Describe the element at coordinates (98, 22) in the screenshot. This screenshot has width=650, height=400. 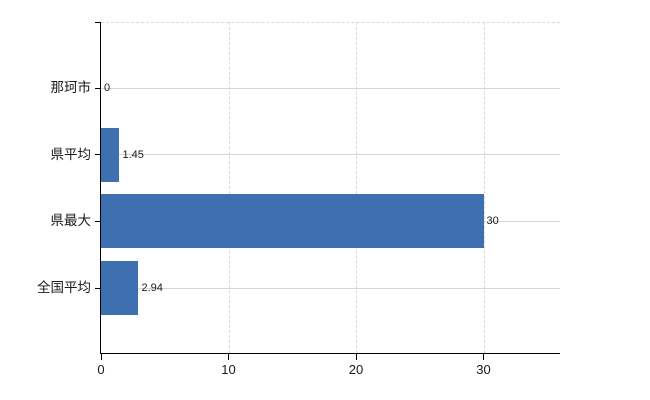
I see `y-axis-top-tick` at that location.